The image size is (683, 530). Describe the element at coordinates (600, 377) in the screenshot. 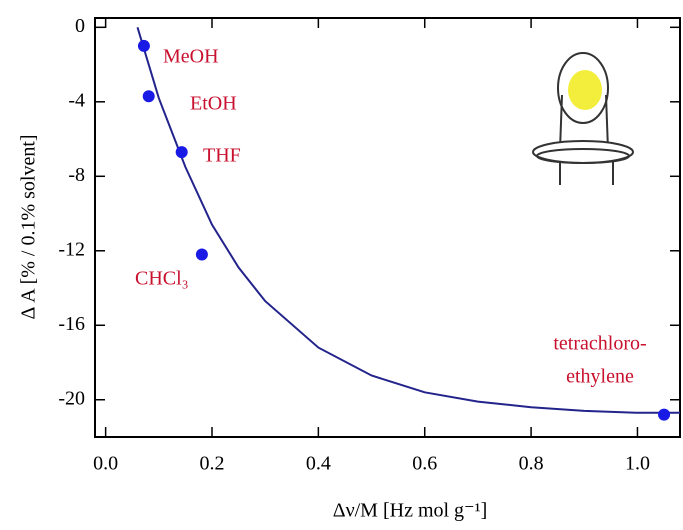

I see `point-label: ethylene` at that location.